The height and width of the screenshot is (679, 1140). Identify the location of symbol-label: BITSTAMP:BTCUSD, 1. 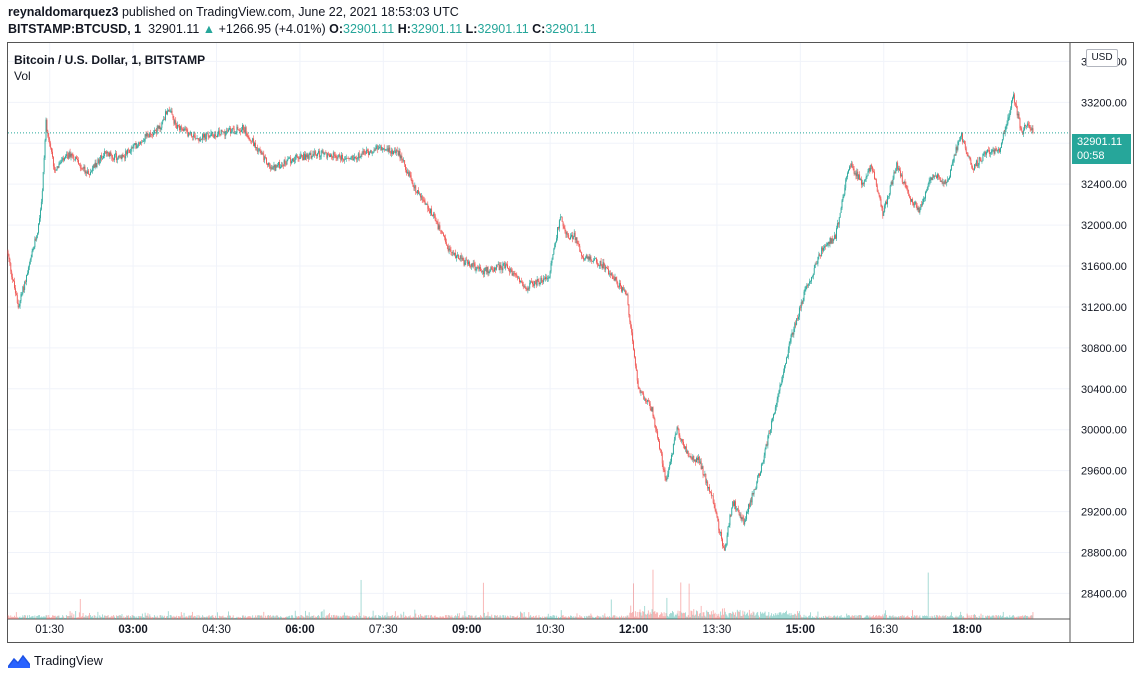
(75, 29).